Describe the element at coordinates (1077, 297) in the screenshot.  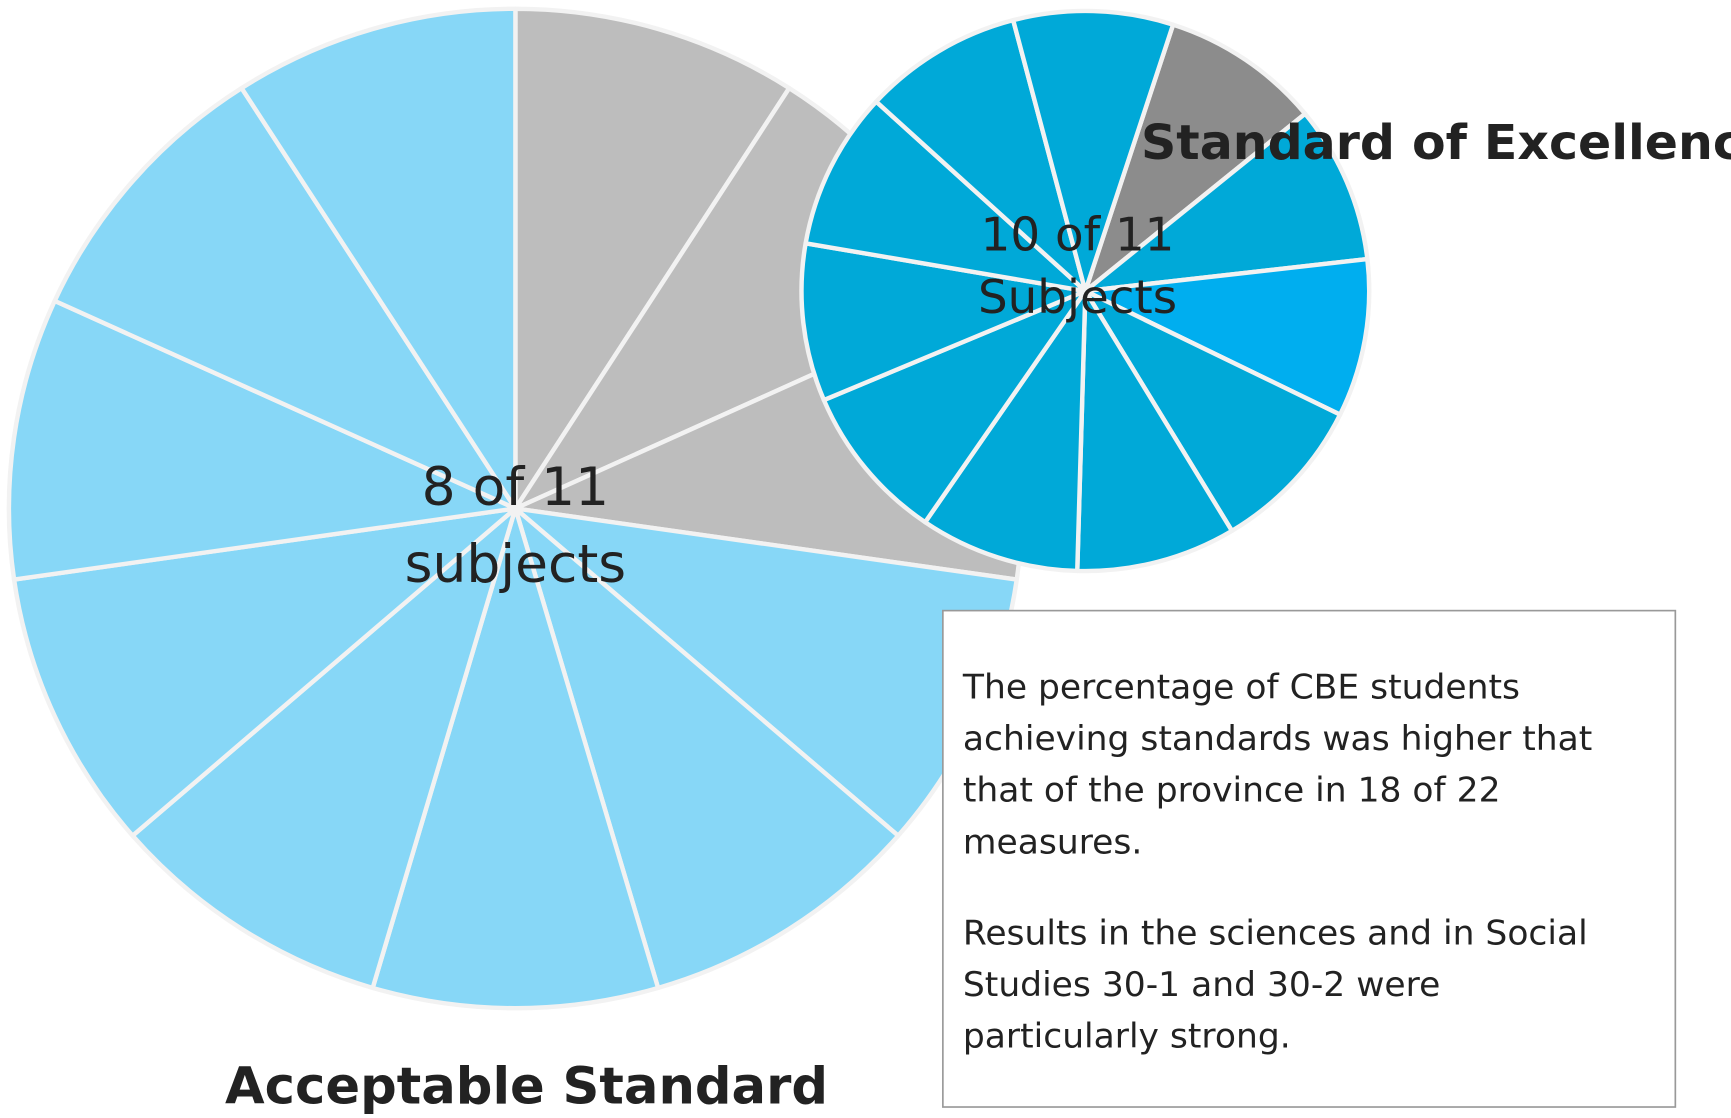
I see `center-label: Subjects` at that location.